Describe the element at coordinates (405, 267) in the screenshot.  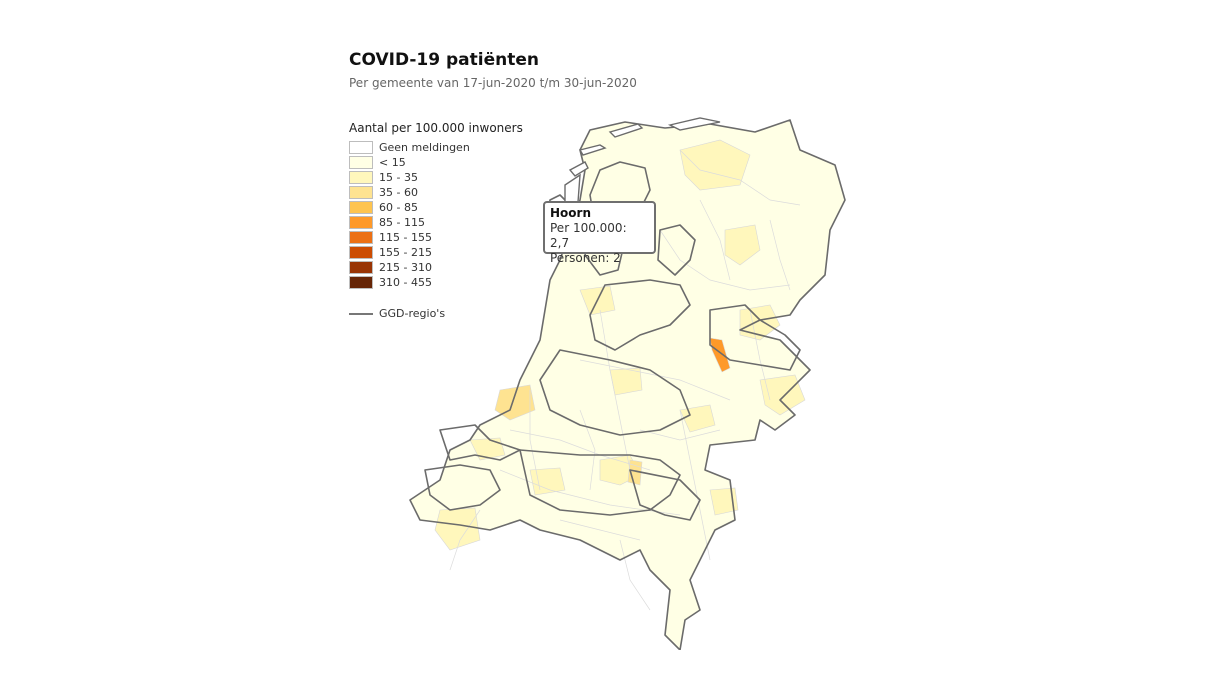
I see `legend-label: 215 - 310` at that location.